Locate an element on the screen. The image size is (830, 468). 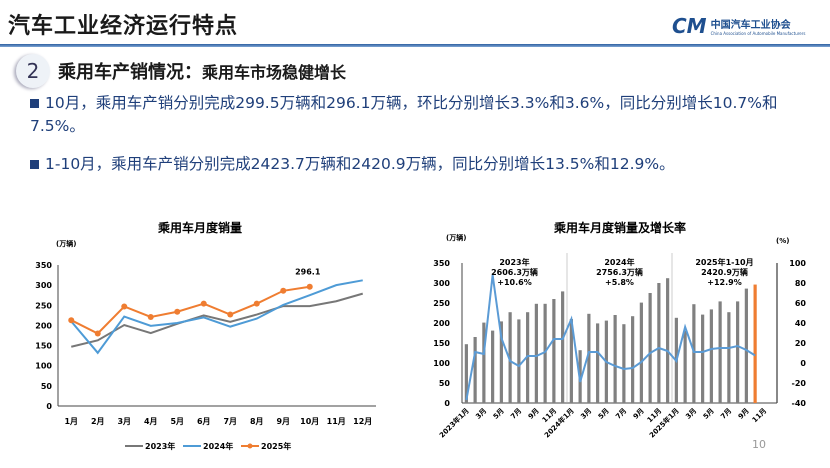
x-tick-label: 11月 is located at coordinates (336, 421).